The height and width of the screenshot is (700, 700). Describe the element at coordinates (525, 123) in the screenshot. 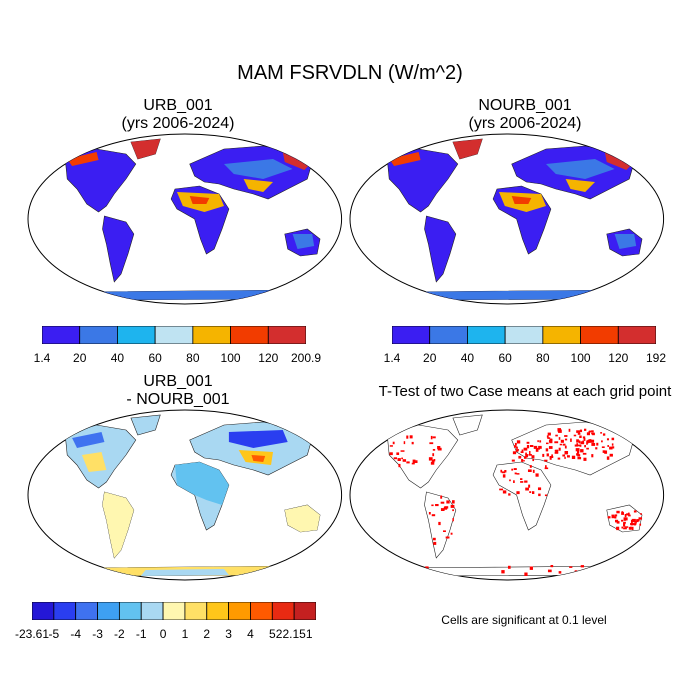

I see `nourb-title-line2: (yrs 2006-2024)` at that location.